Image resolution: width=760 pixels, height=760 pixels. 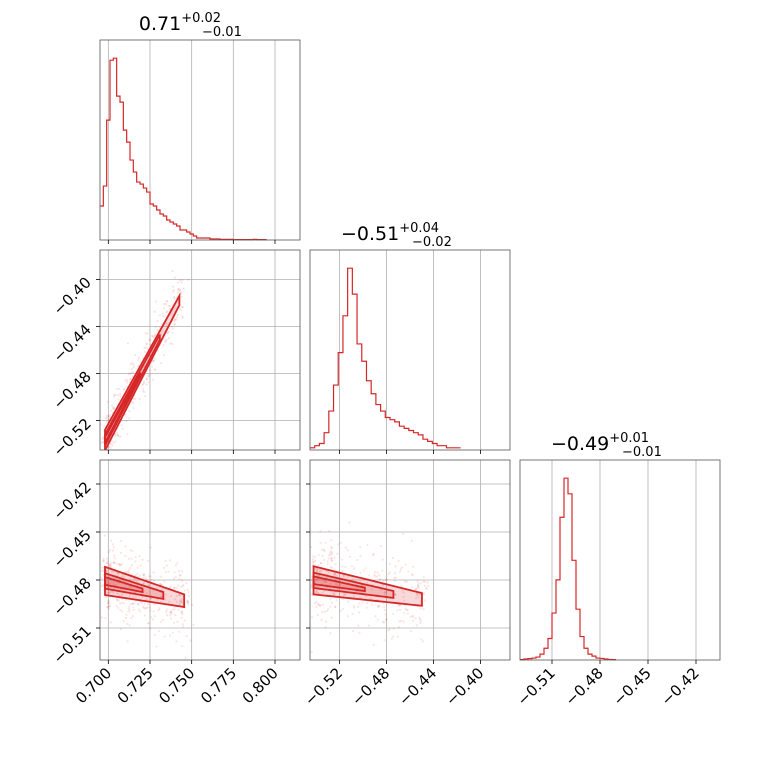 What do you see at coordinates (142, 371) in the screenshot?
I see `contour-outer` at bounding box center [142, 371].